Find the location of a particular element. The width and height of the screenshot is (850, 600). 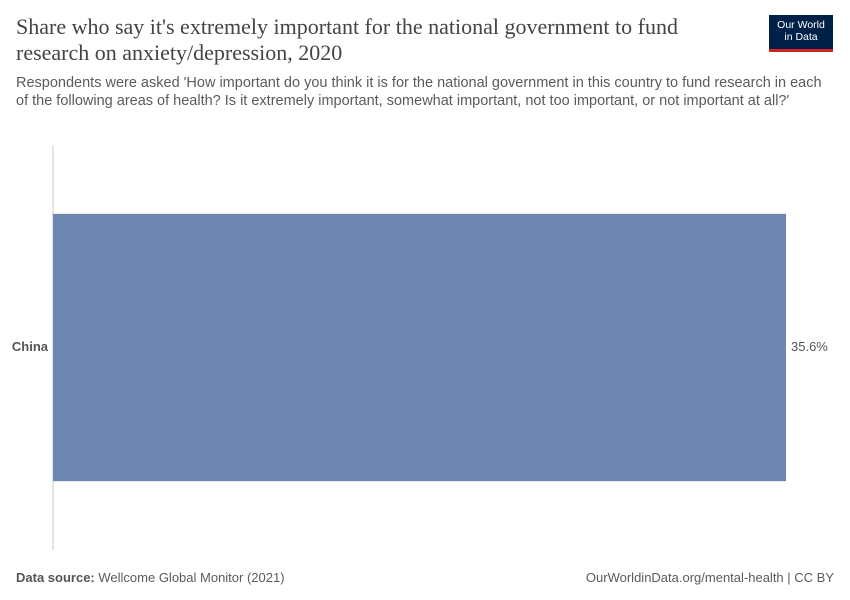

category-label: China is located at coordinates (30, 346).